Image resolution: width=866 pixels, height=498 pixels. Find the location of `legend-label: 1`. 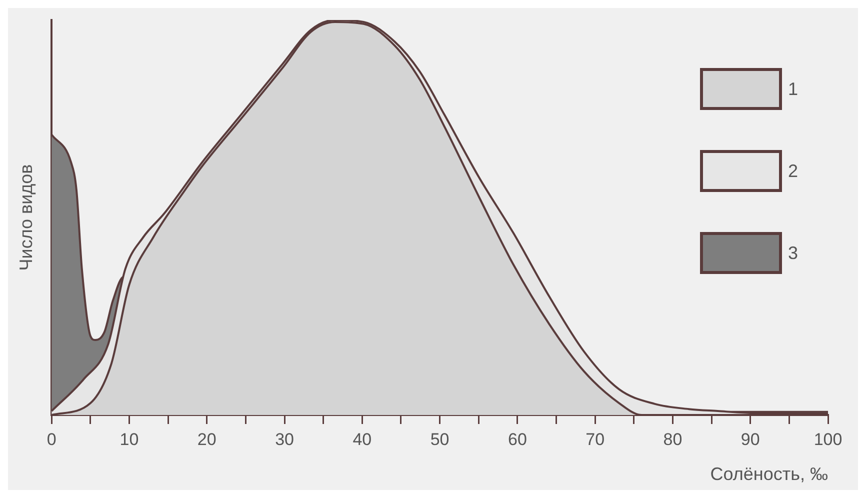

legend-label: 1 is located at coordinates (793, 89).